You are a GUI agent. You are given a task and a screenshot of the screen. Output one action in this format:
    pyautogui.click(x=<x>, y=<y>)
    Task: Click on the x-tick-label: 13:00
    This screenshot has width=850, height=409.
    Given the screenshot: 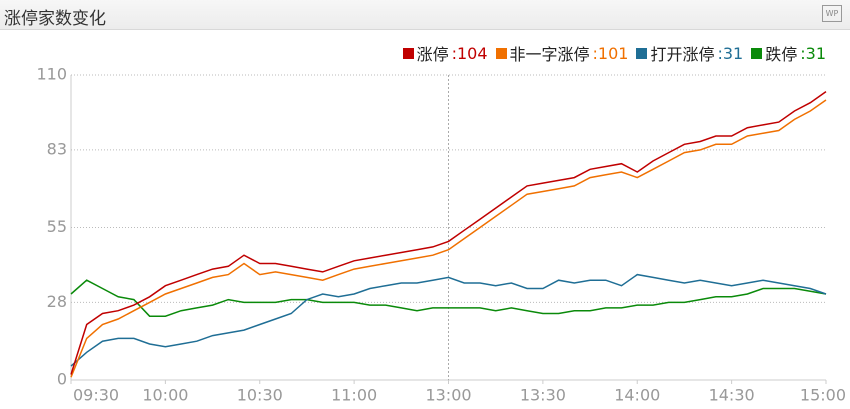 What is the action you would take?
    pyautogui.click(x=448, y=395)
    